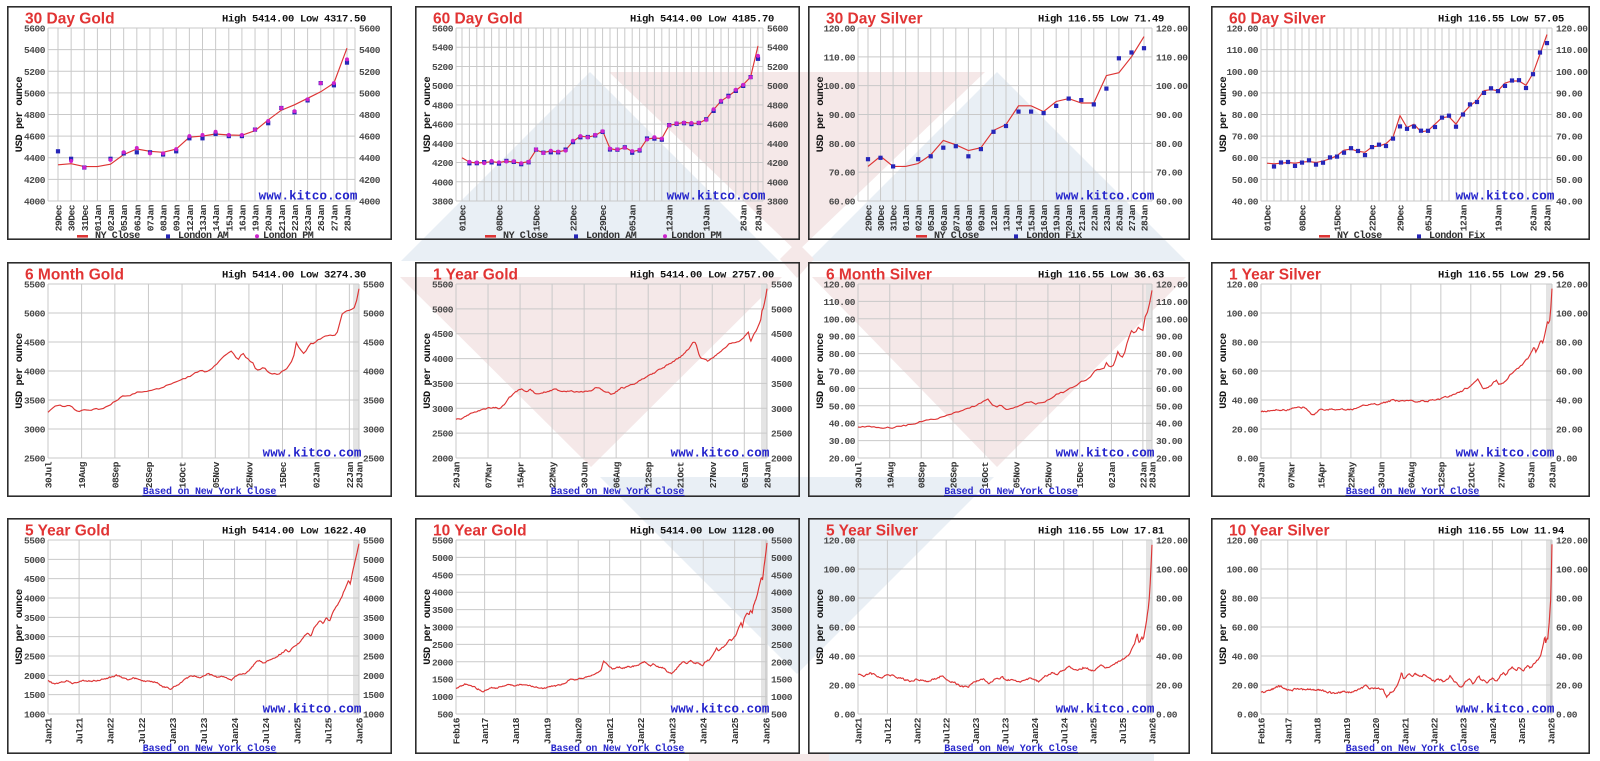 This screenshot has height=761, width=1600. What do you see at coordinates (370, 72) in the screenshot?
I see `svg-text: 5200` at bounding box center [370, 72].